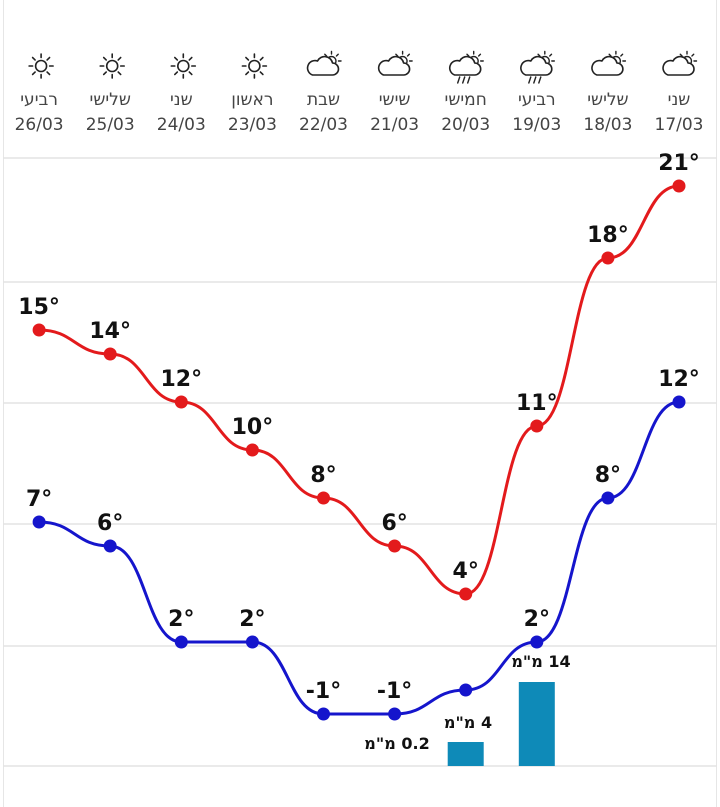 This screenshot has width=720, height=807. Describe the element at coordinates (39, 499) in the screenshot. I see `min-temp-label: 7°` at that location.